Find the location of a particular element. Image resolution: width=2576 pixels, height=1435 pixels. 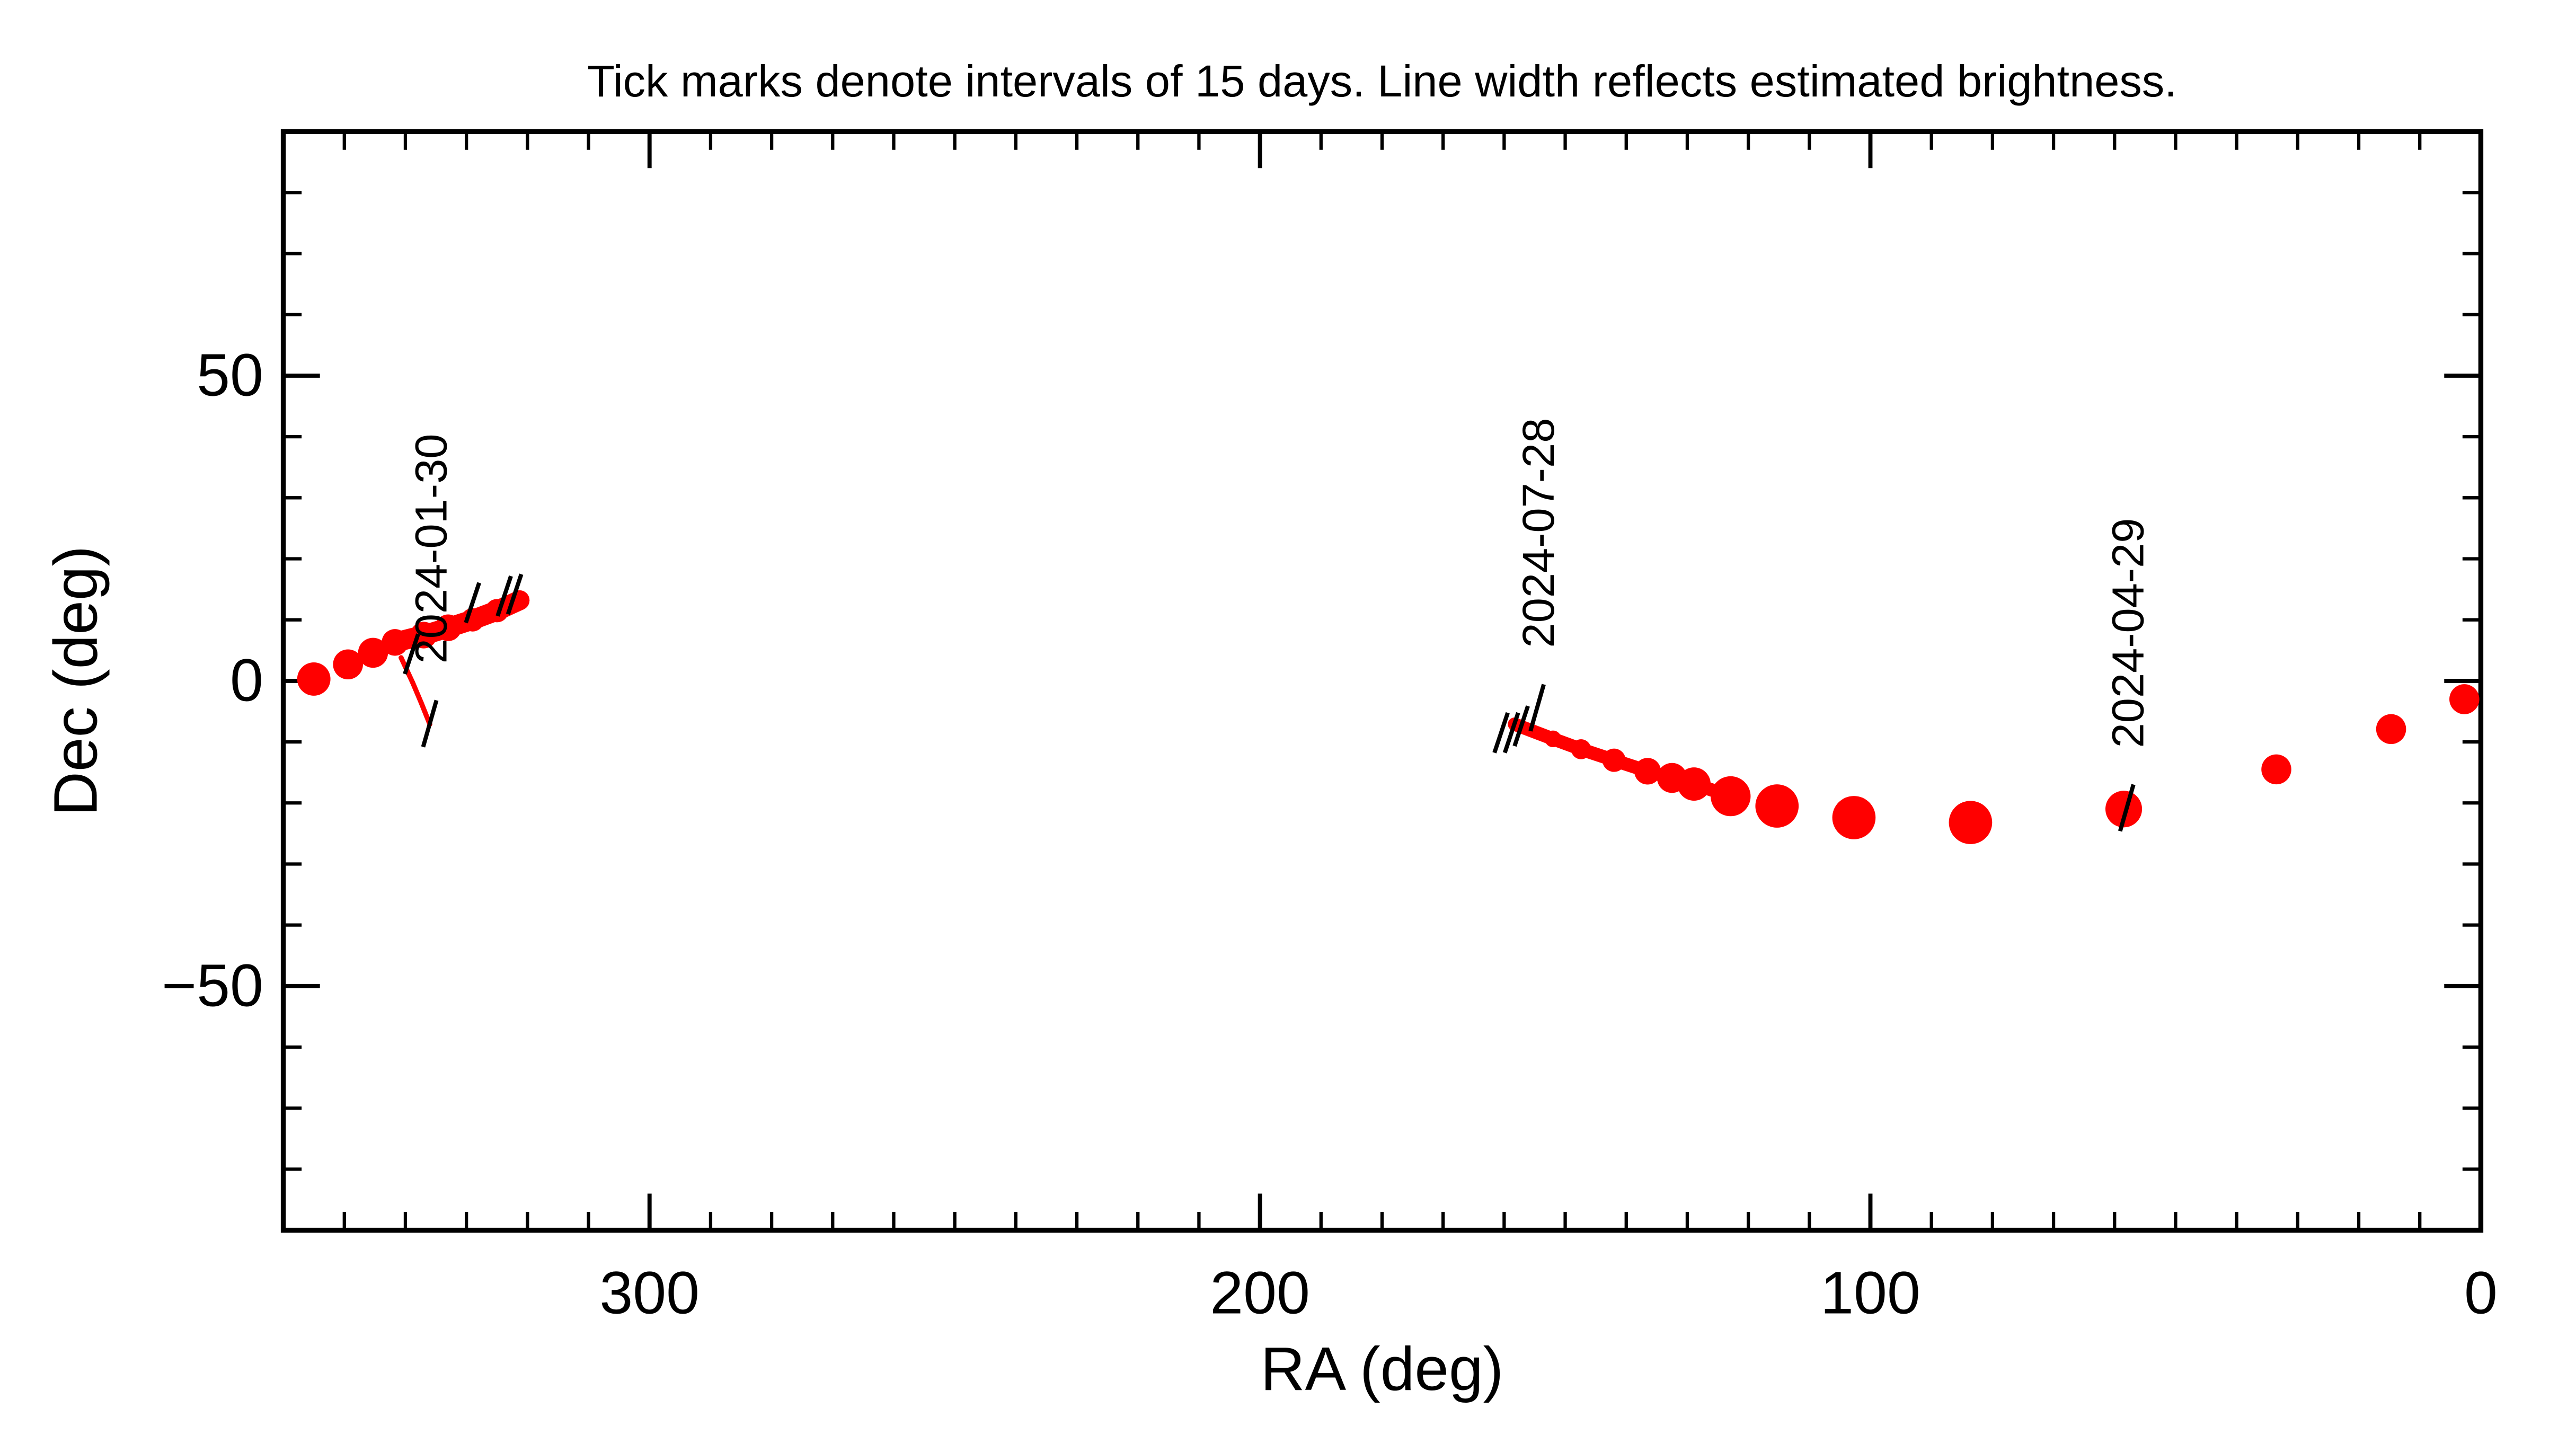

date-label: 2024-04-29 is located at coordinates (2128, 633).